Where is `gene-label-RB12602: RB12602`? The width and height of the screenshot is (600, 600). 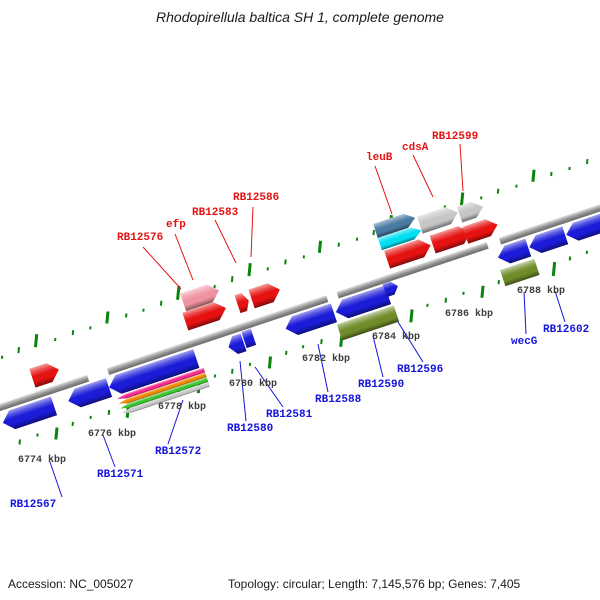
gene-label-RB12602: RB12602 is located at coordinates (566, 330).